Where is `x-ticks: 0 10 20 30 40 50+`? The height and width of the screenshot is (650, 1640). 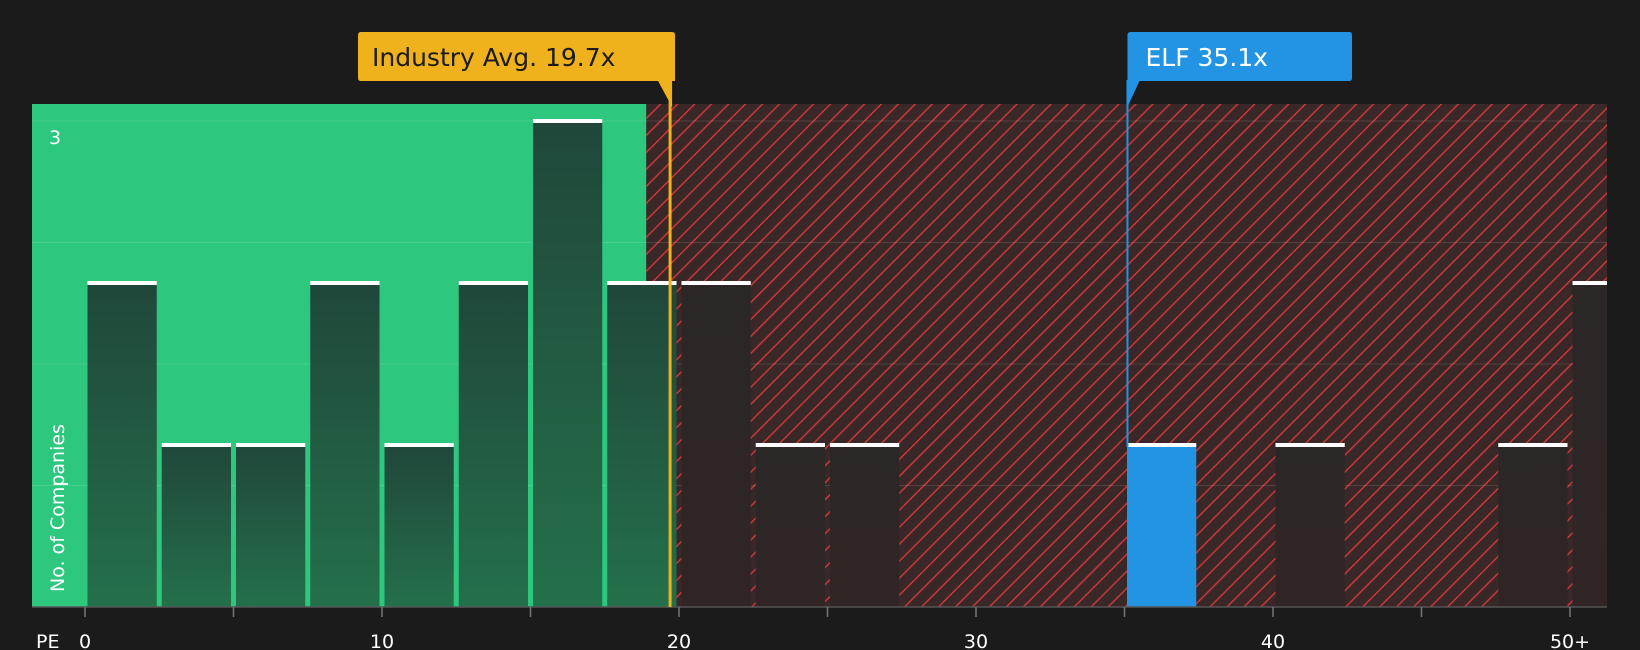
x-ticks: 0 10 20 30 40 50+ is located at coordinates (834, 628).